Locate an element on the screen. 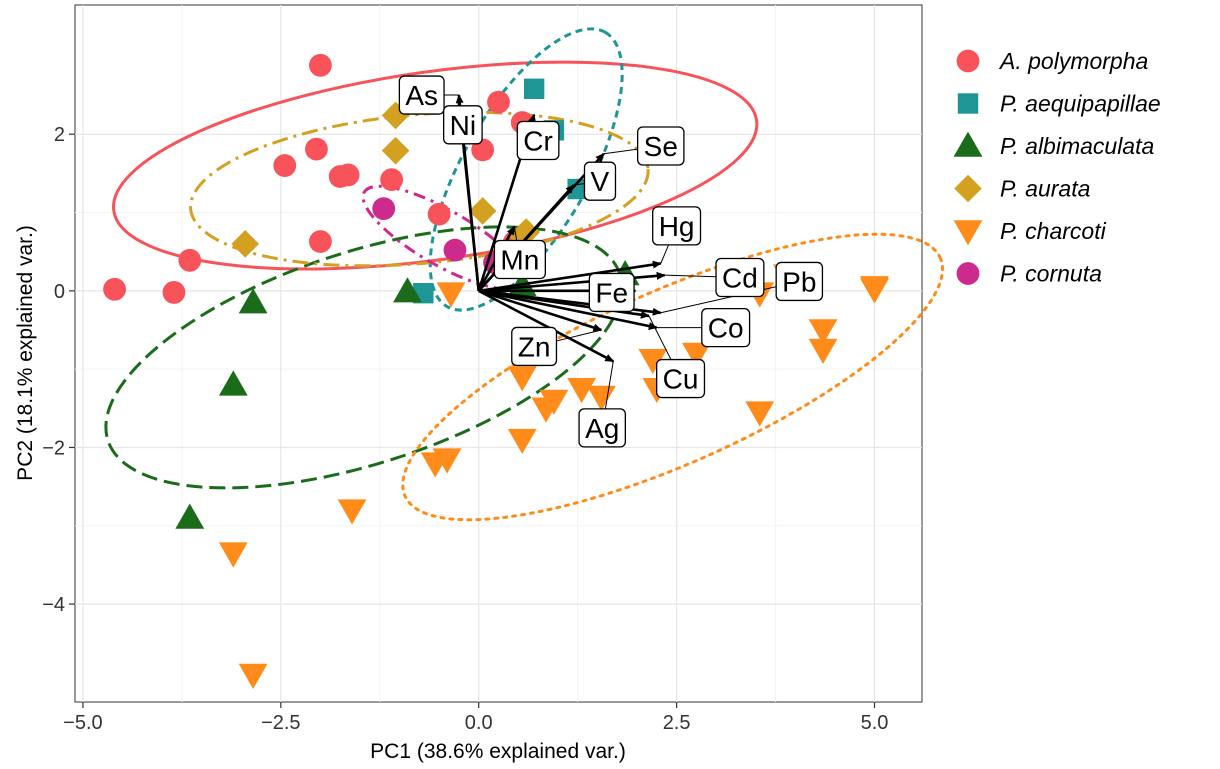 This screenshot has width=1220, height=769. x-tick-label: −2.5 is located at coordinates (280, 723).